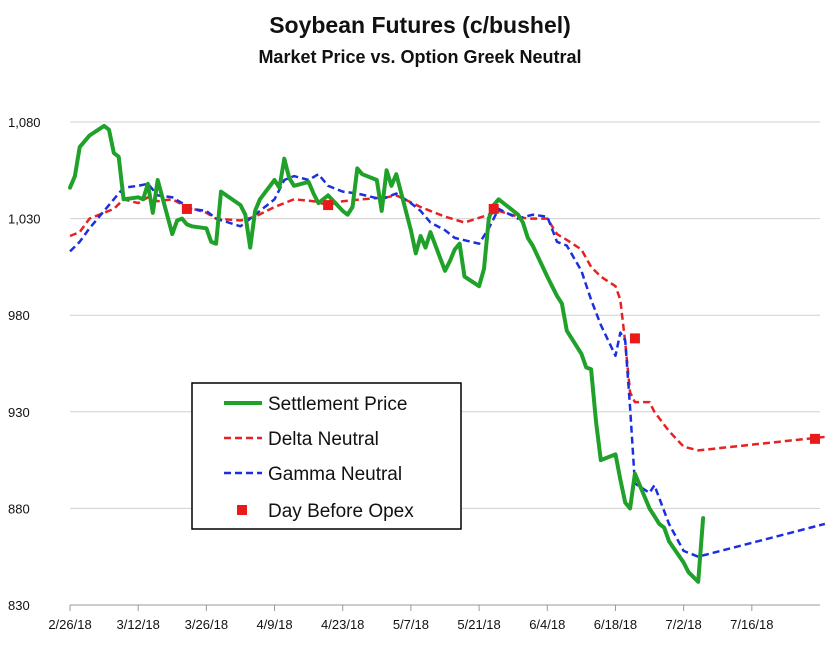 Image resolution: width=833 pixels, height=655 pixels. Describe the element at coordinates (337, 404) in the screenshot. I see `legend-label-settlement: Settlement Price` at that location.